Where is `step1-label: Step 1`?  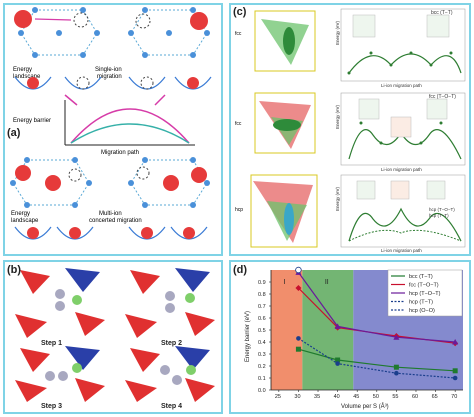 step1-label: Step 1 is located at coordinates (52, 343).